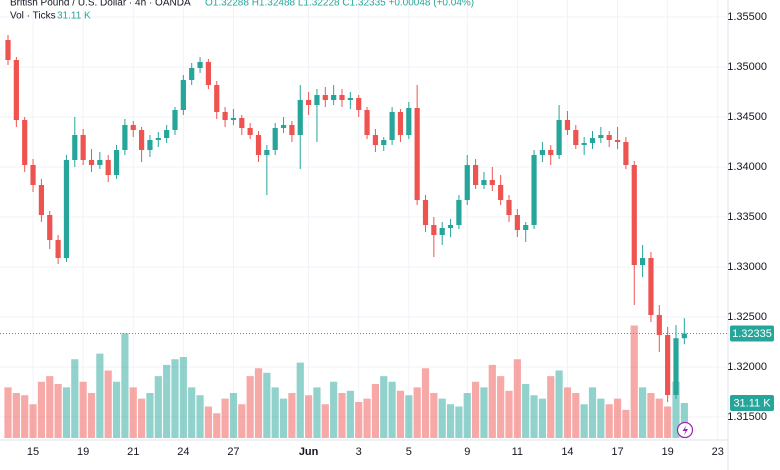  Describe the element at coordinates (747, 117) in the screenshot. I see `y-tick-label: 1.34500` at that location.